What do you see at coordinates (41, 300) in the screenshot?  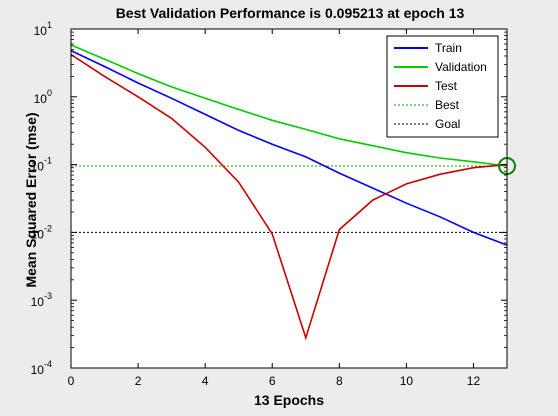 I see `y-tick-label: 10⁻³` at bounding box center [41, 300].